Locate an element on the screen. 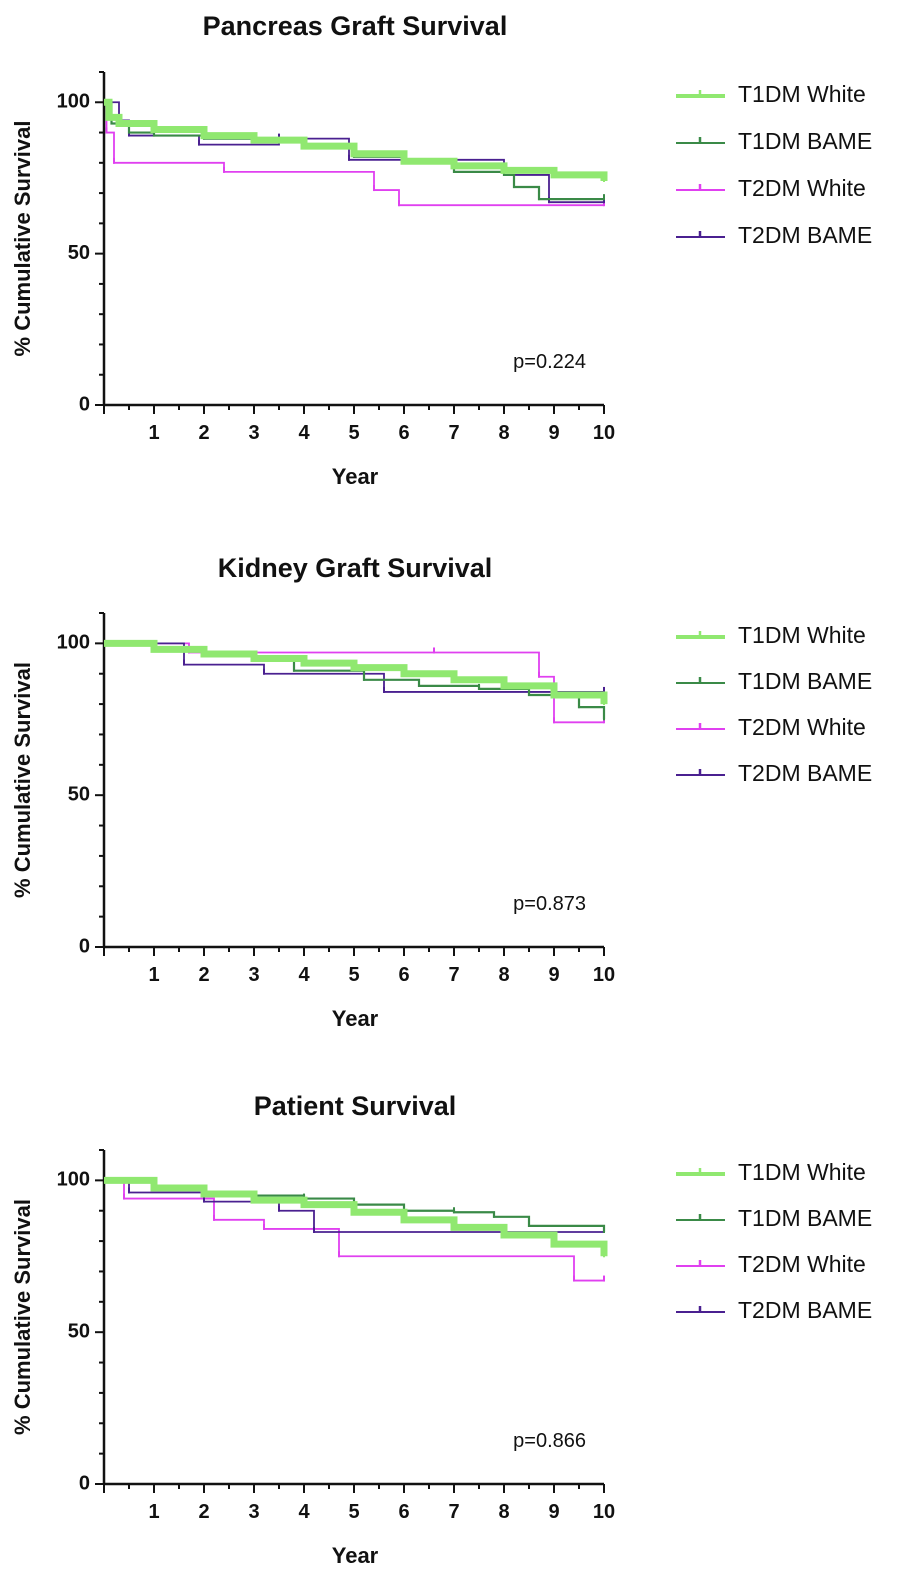 This screenshot has width=901, height=1574. series-line-t2dm-bame is located at coordinates (354, 1206).